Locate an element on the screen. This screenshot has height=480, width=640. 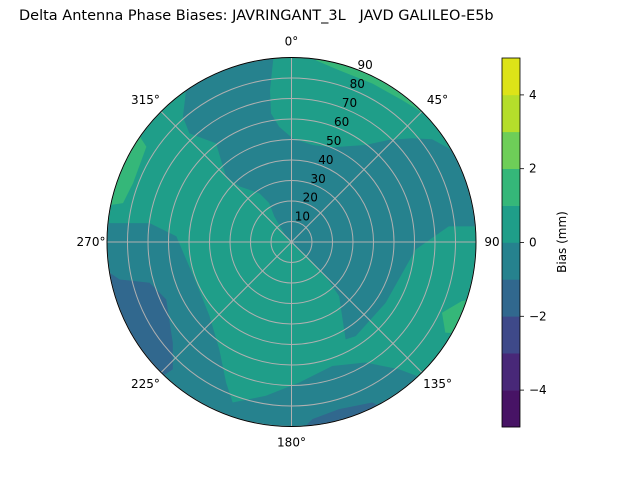
colorbar-tick-label: 0 is located at coordinates (533, 243).